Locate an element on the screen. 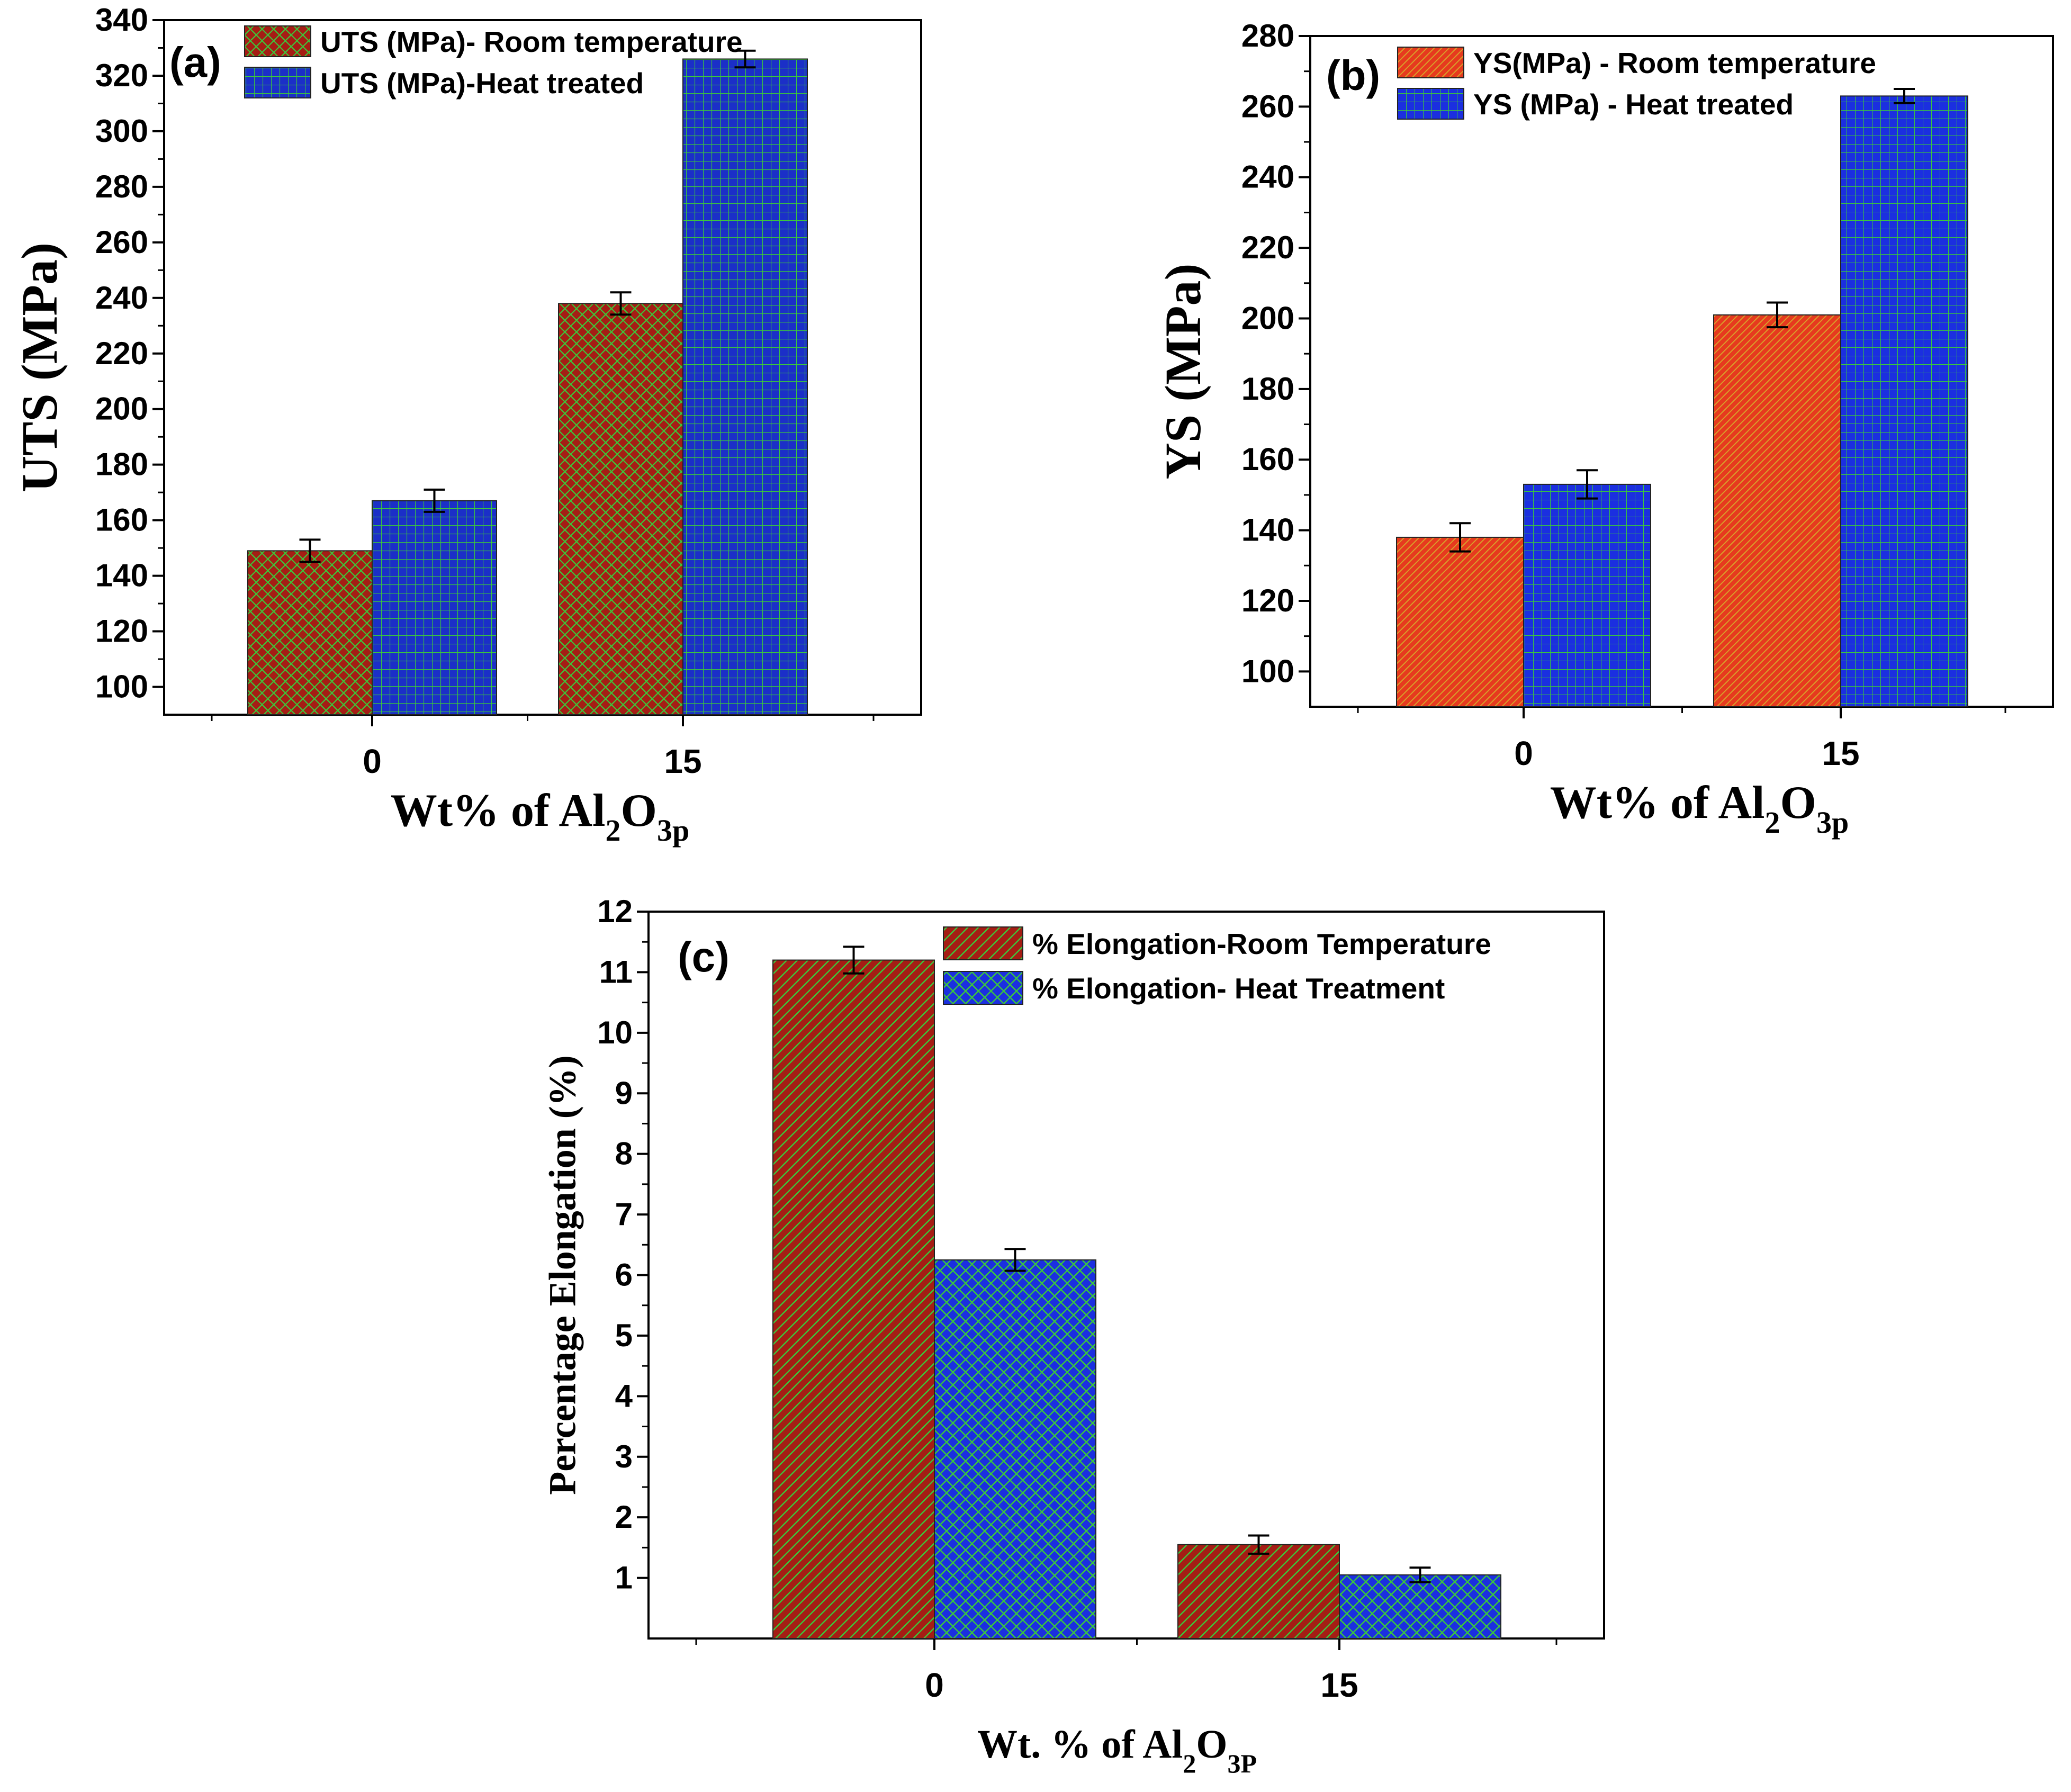 The width and height of the screenshot is (2071, 1792). x-axis-label: Wt. % of Al2O3P is located at coordinates (1117, 1750).